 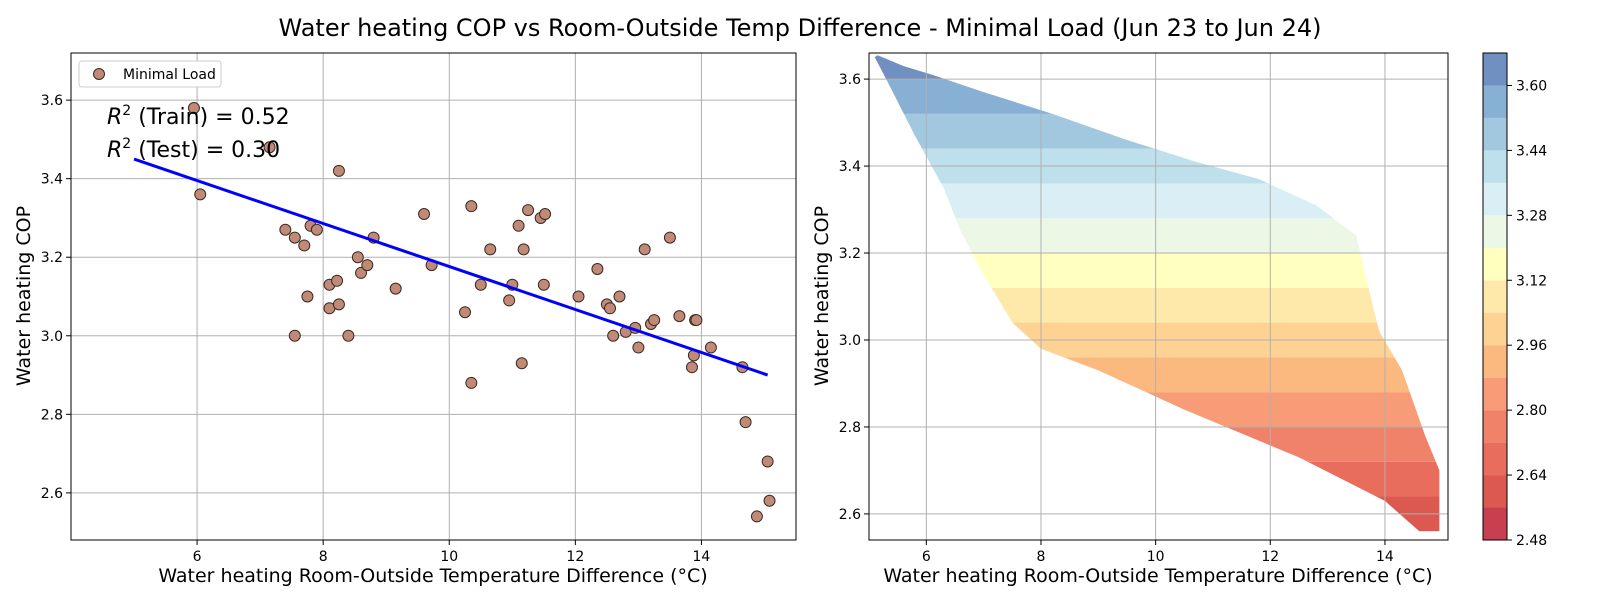 I want to click on y-tick-label: 3.2, so click(x=52, y=258).